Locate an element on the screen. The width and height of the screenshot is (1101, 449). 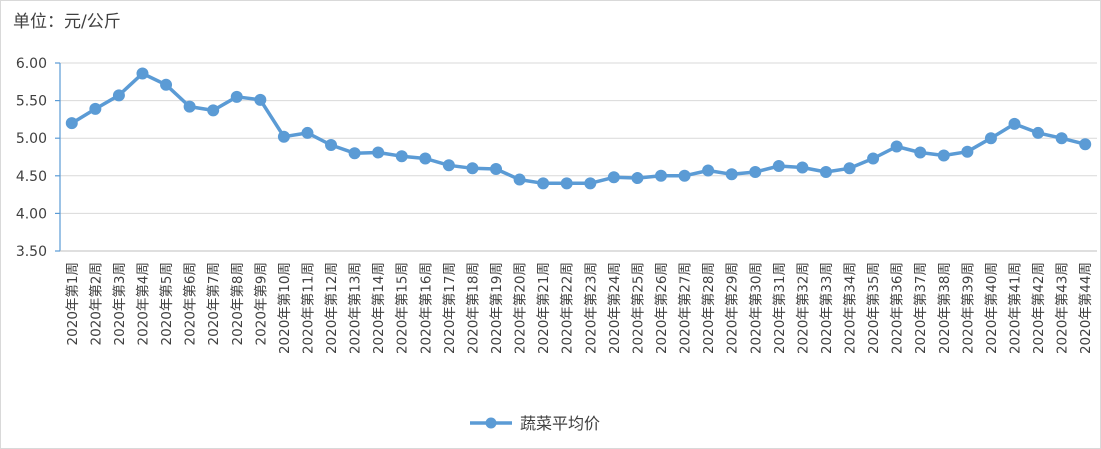
x-tick-label: 2020年第37周 is located at coordinates (920, 308).